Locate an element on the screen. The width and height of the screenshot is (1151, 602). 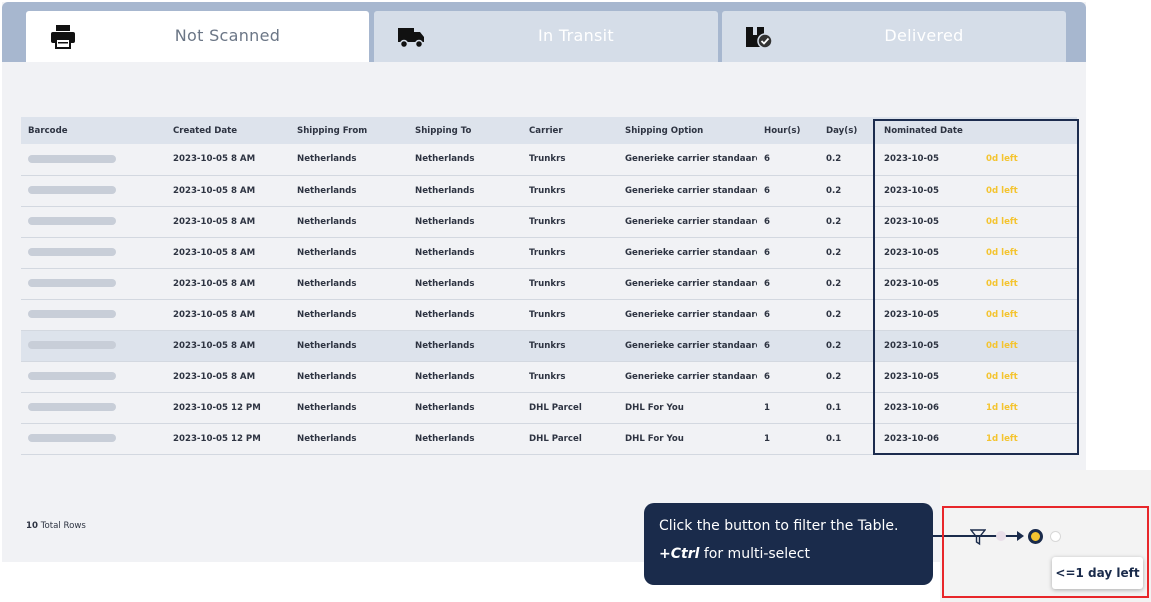
tooltip-line2-text: for multi-select is located at coordinates (754, 554).